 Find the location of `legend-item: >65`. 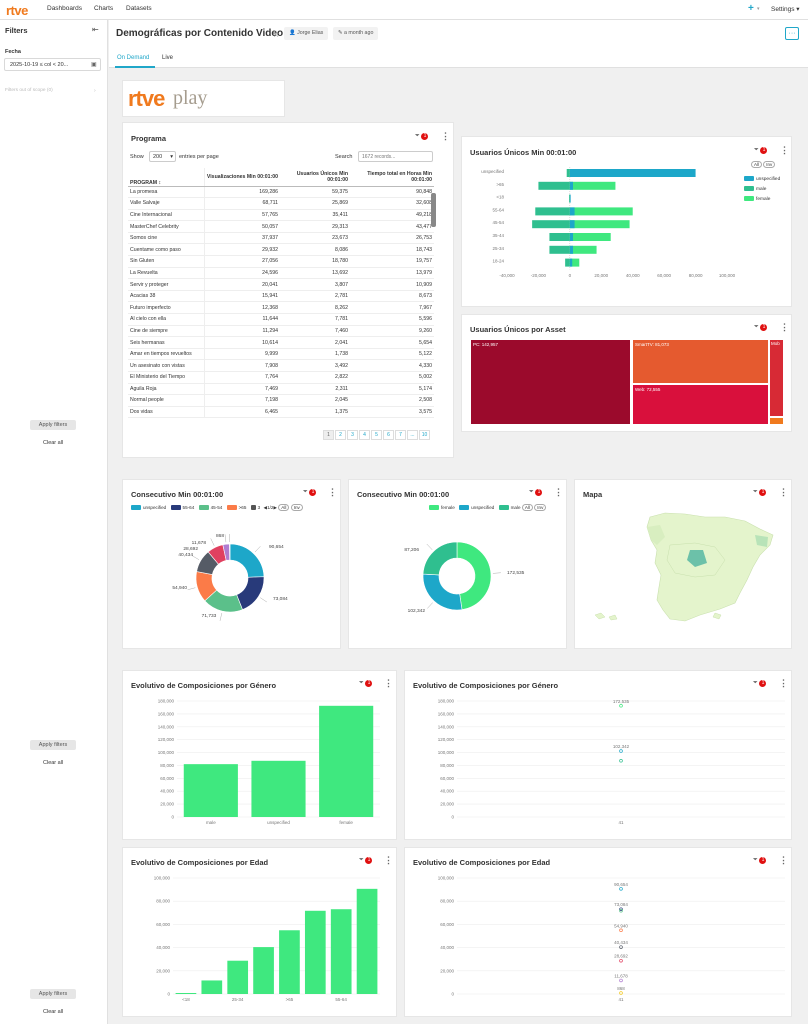

legend-item: >65 is located at coordinates (235, 508).